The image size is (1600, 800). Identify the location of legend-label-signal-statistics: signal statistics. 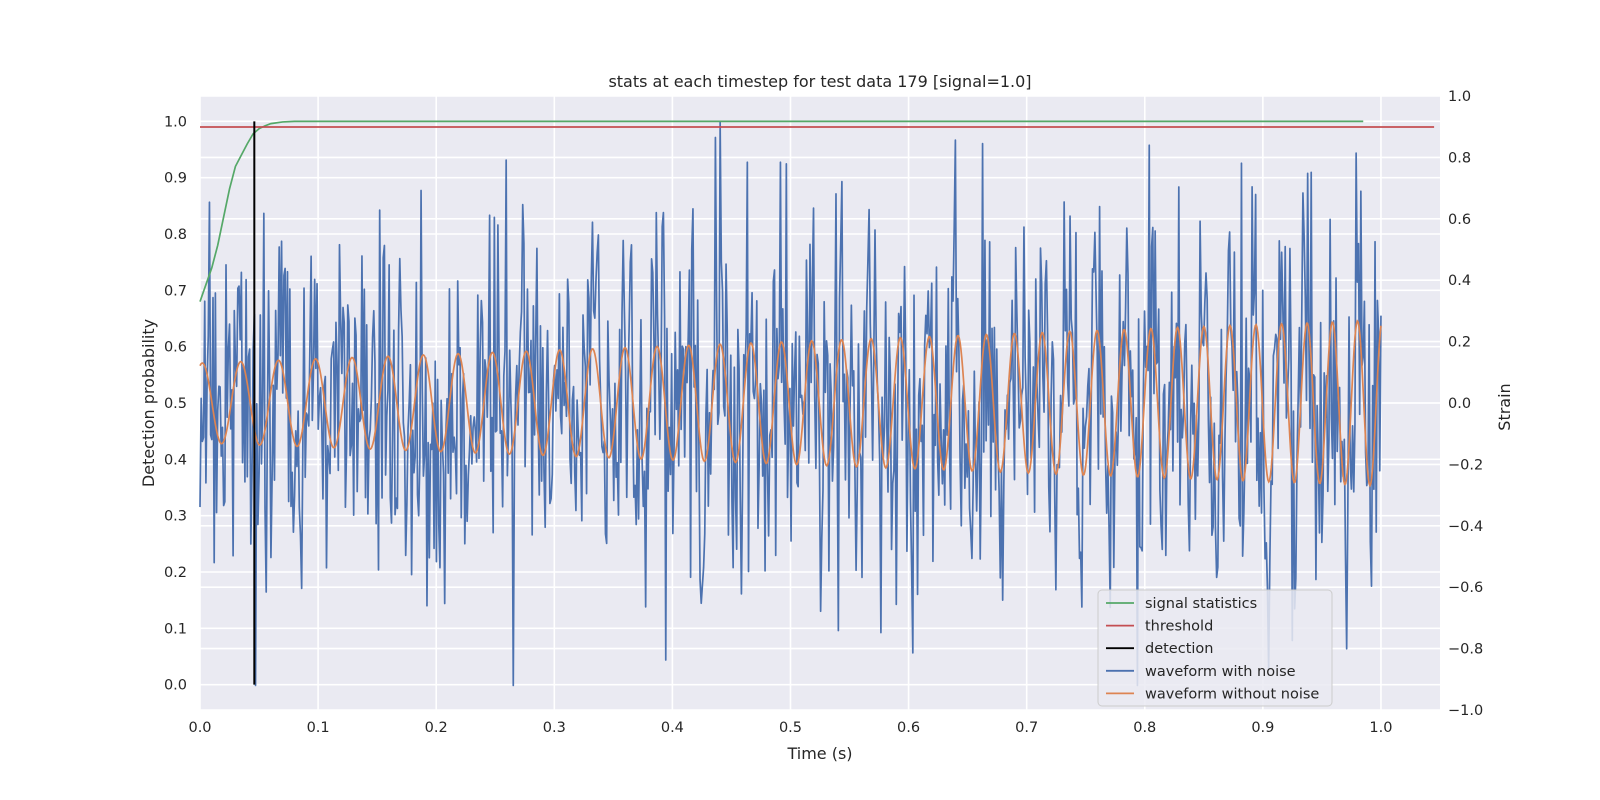
(1201, 604).